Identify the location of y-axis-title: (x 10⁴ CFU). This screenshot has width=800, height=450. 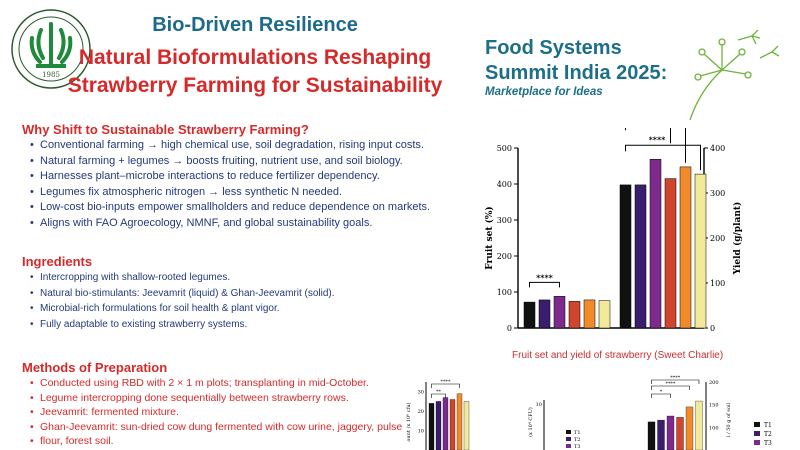
(530, 422).